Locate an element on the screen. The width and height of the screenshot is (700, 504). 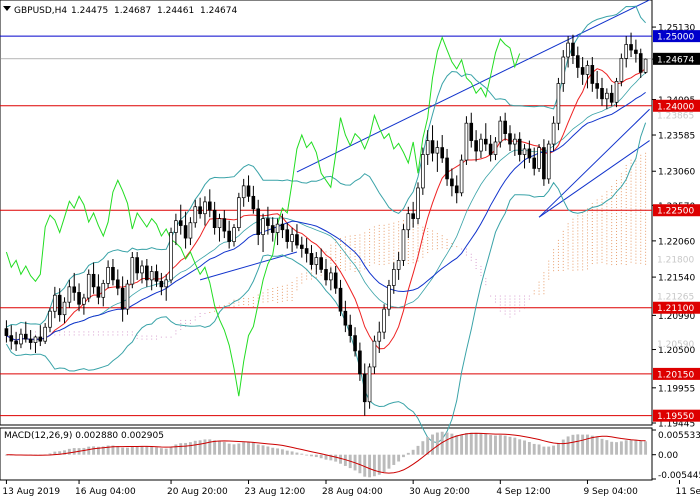
collapse-triangle-icon is located at coordinates (7, 8).